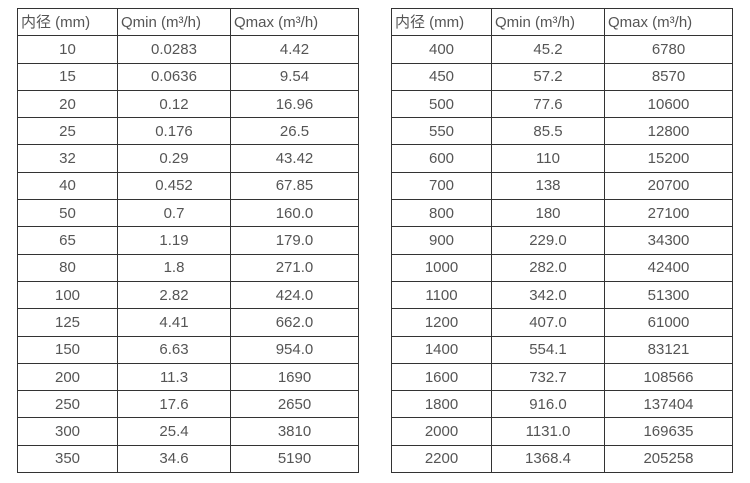 The width and height of the screenshot is (750, 483). I want to click on table-cell: 138, so click(548, 186).